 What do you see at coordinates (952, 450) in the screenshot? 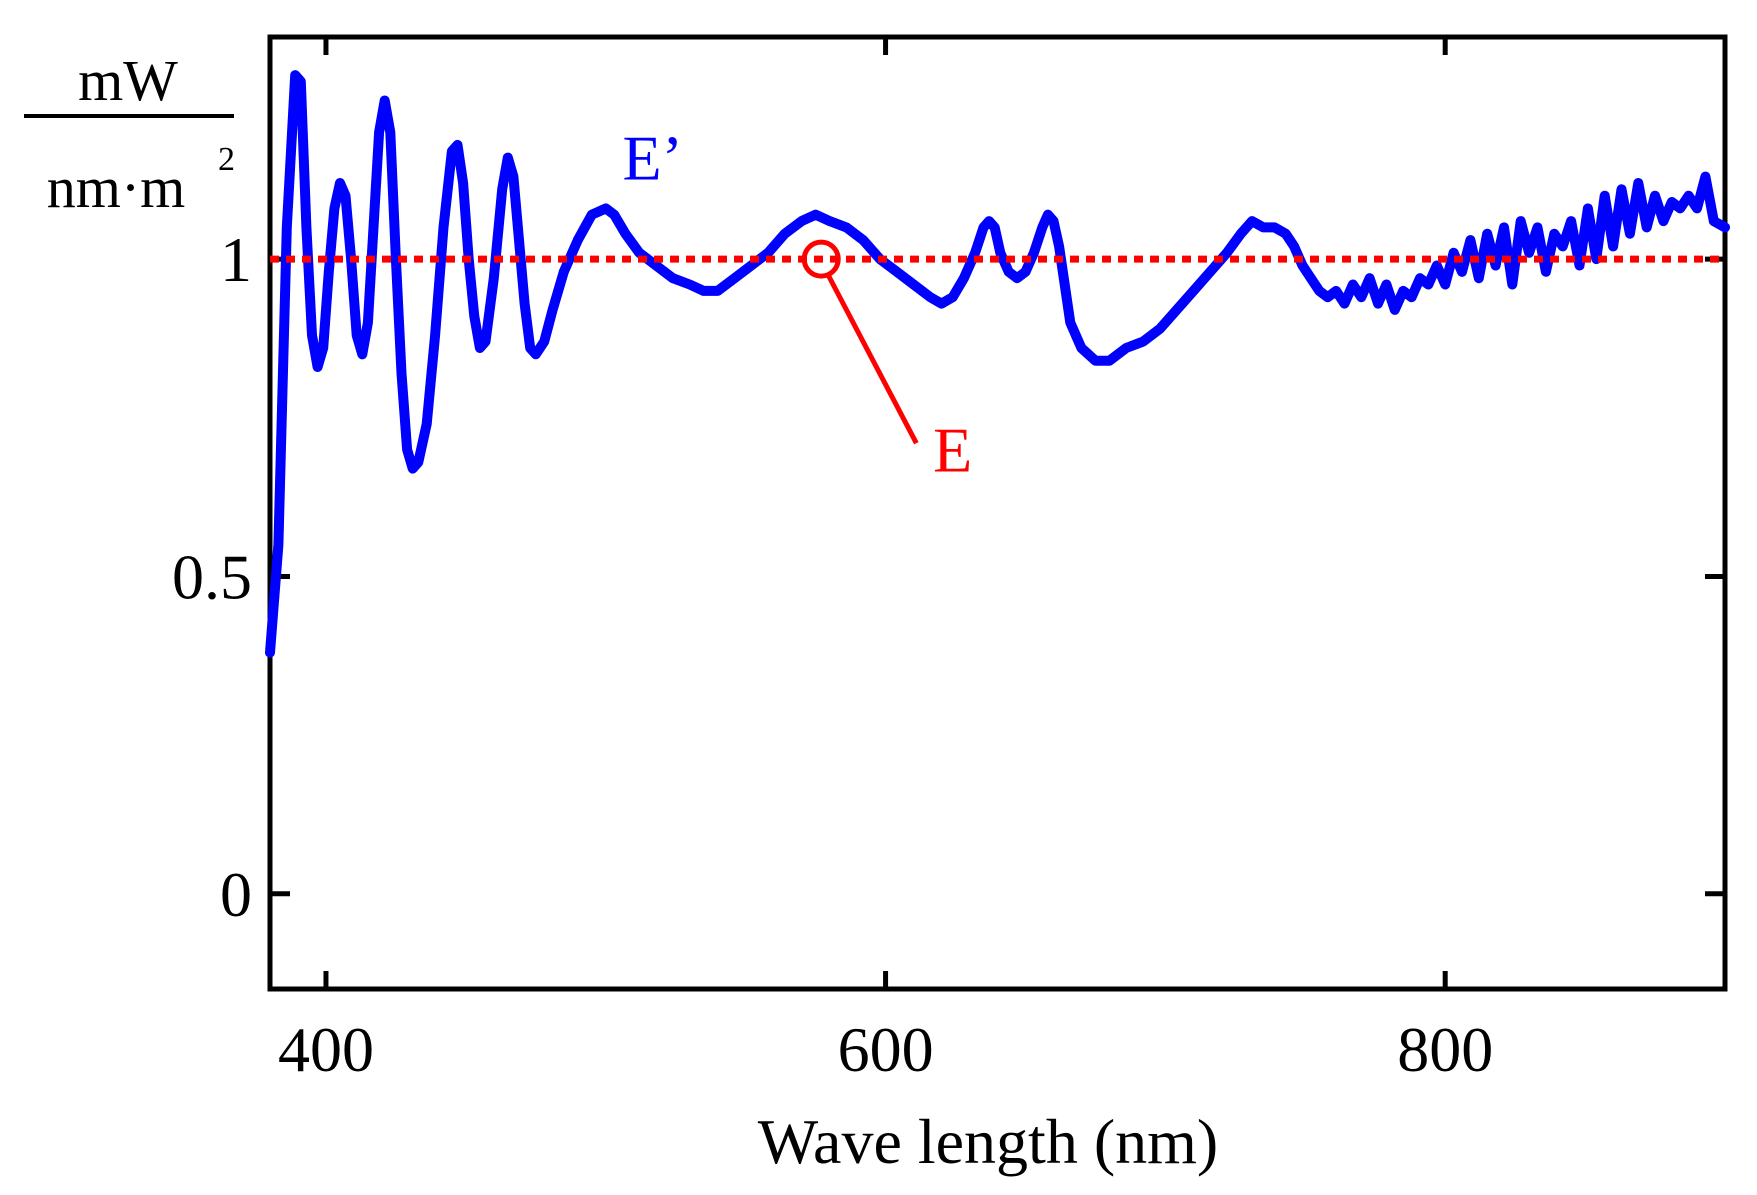
I see `series-label-e: E` at bounding box center [952, 450].